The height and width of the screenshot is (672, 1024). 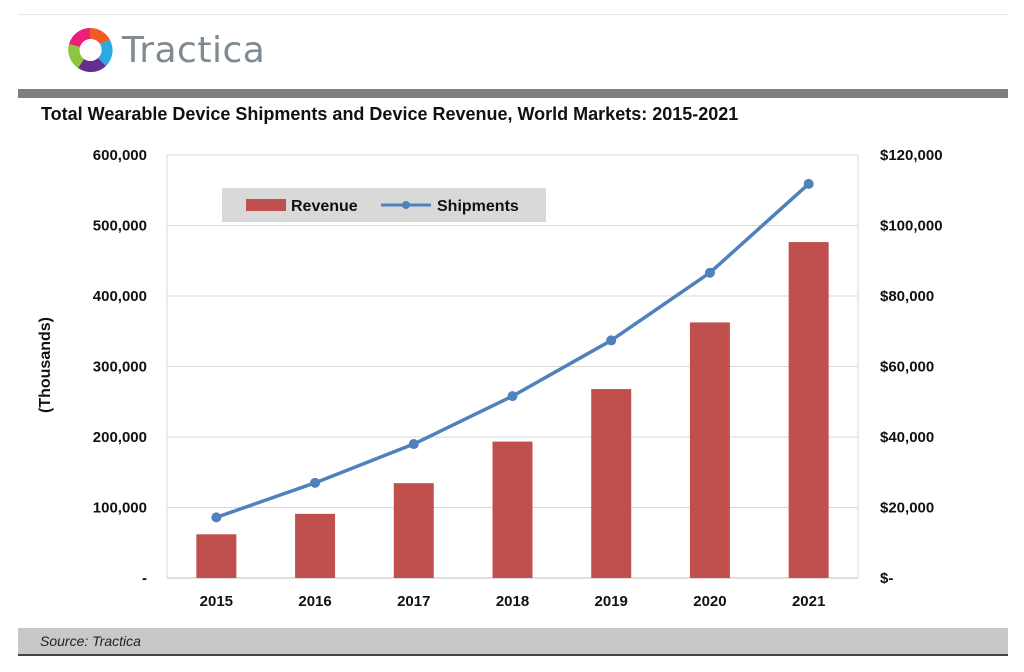 I want to click on y-tick-label: 100,000, so click(x=120, y=508).